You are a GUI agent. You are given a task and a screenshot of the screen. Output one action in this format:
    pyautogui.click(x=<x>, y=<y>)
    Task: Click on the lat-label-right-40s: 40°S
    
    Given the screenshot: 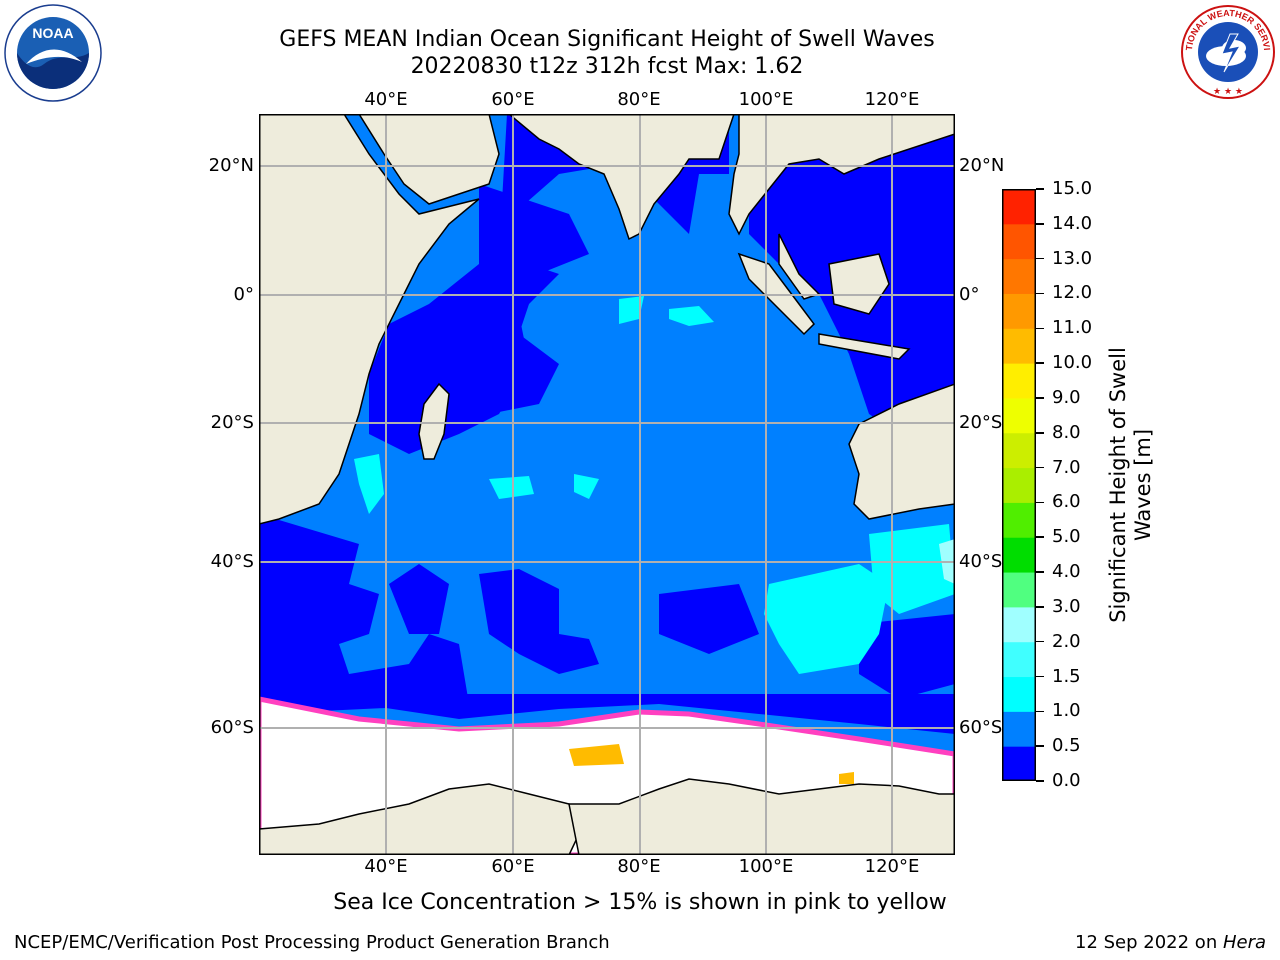 What is the action you would take?
    pyautogui.click(x=981, y=561)
    